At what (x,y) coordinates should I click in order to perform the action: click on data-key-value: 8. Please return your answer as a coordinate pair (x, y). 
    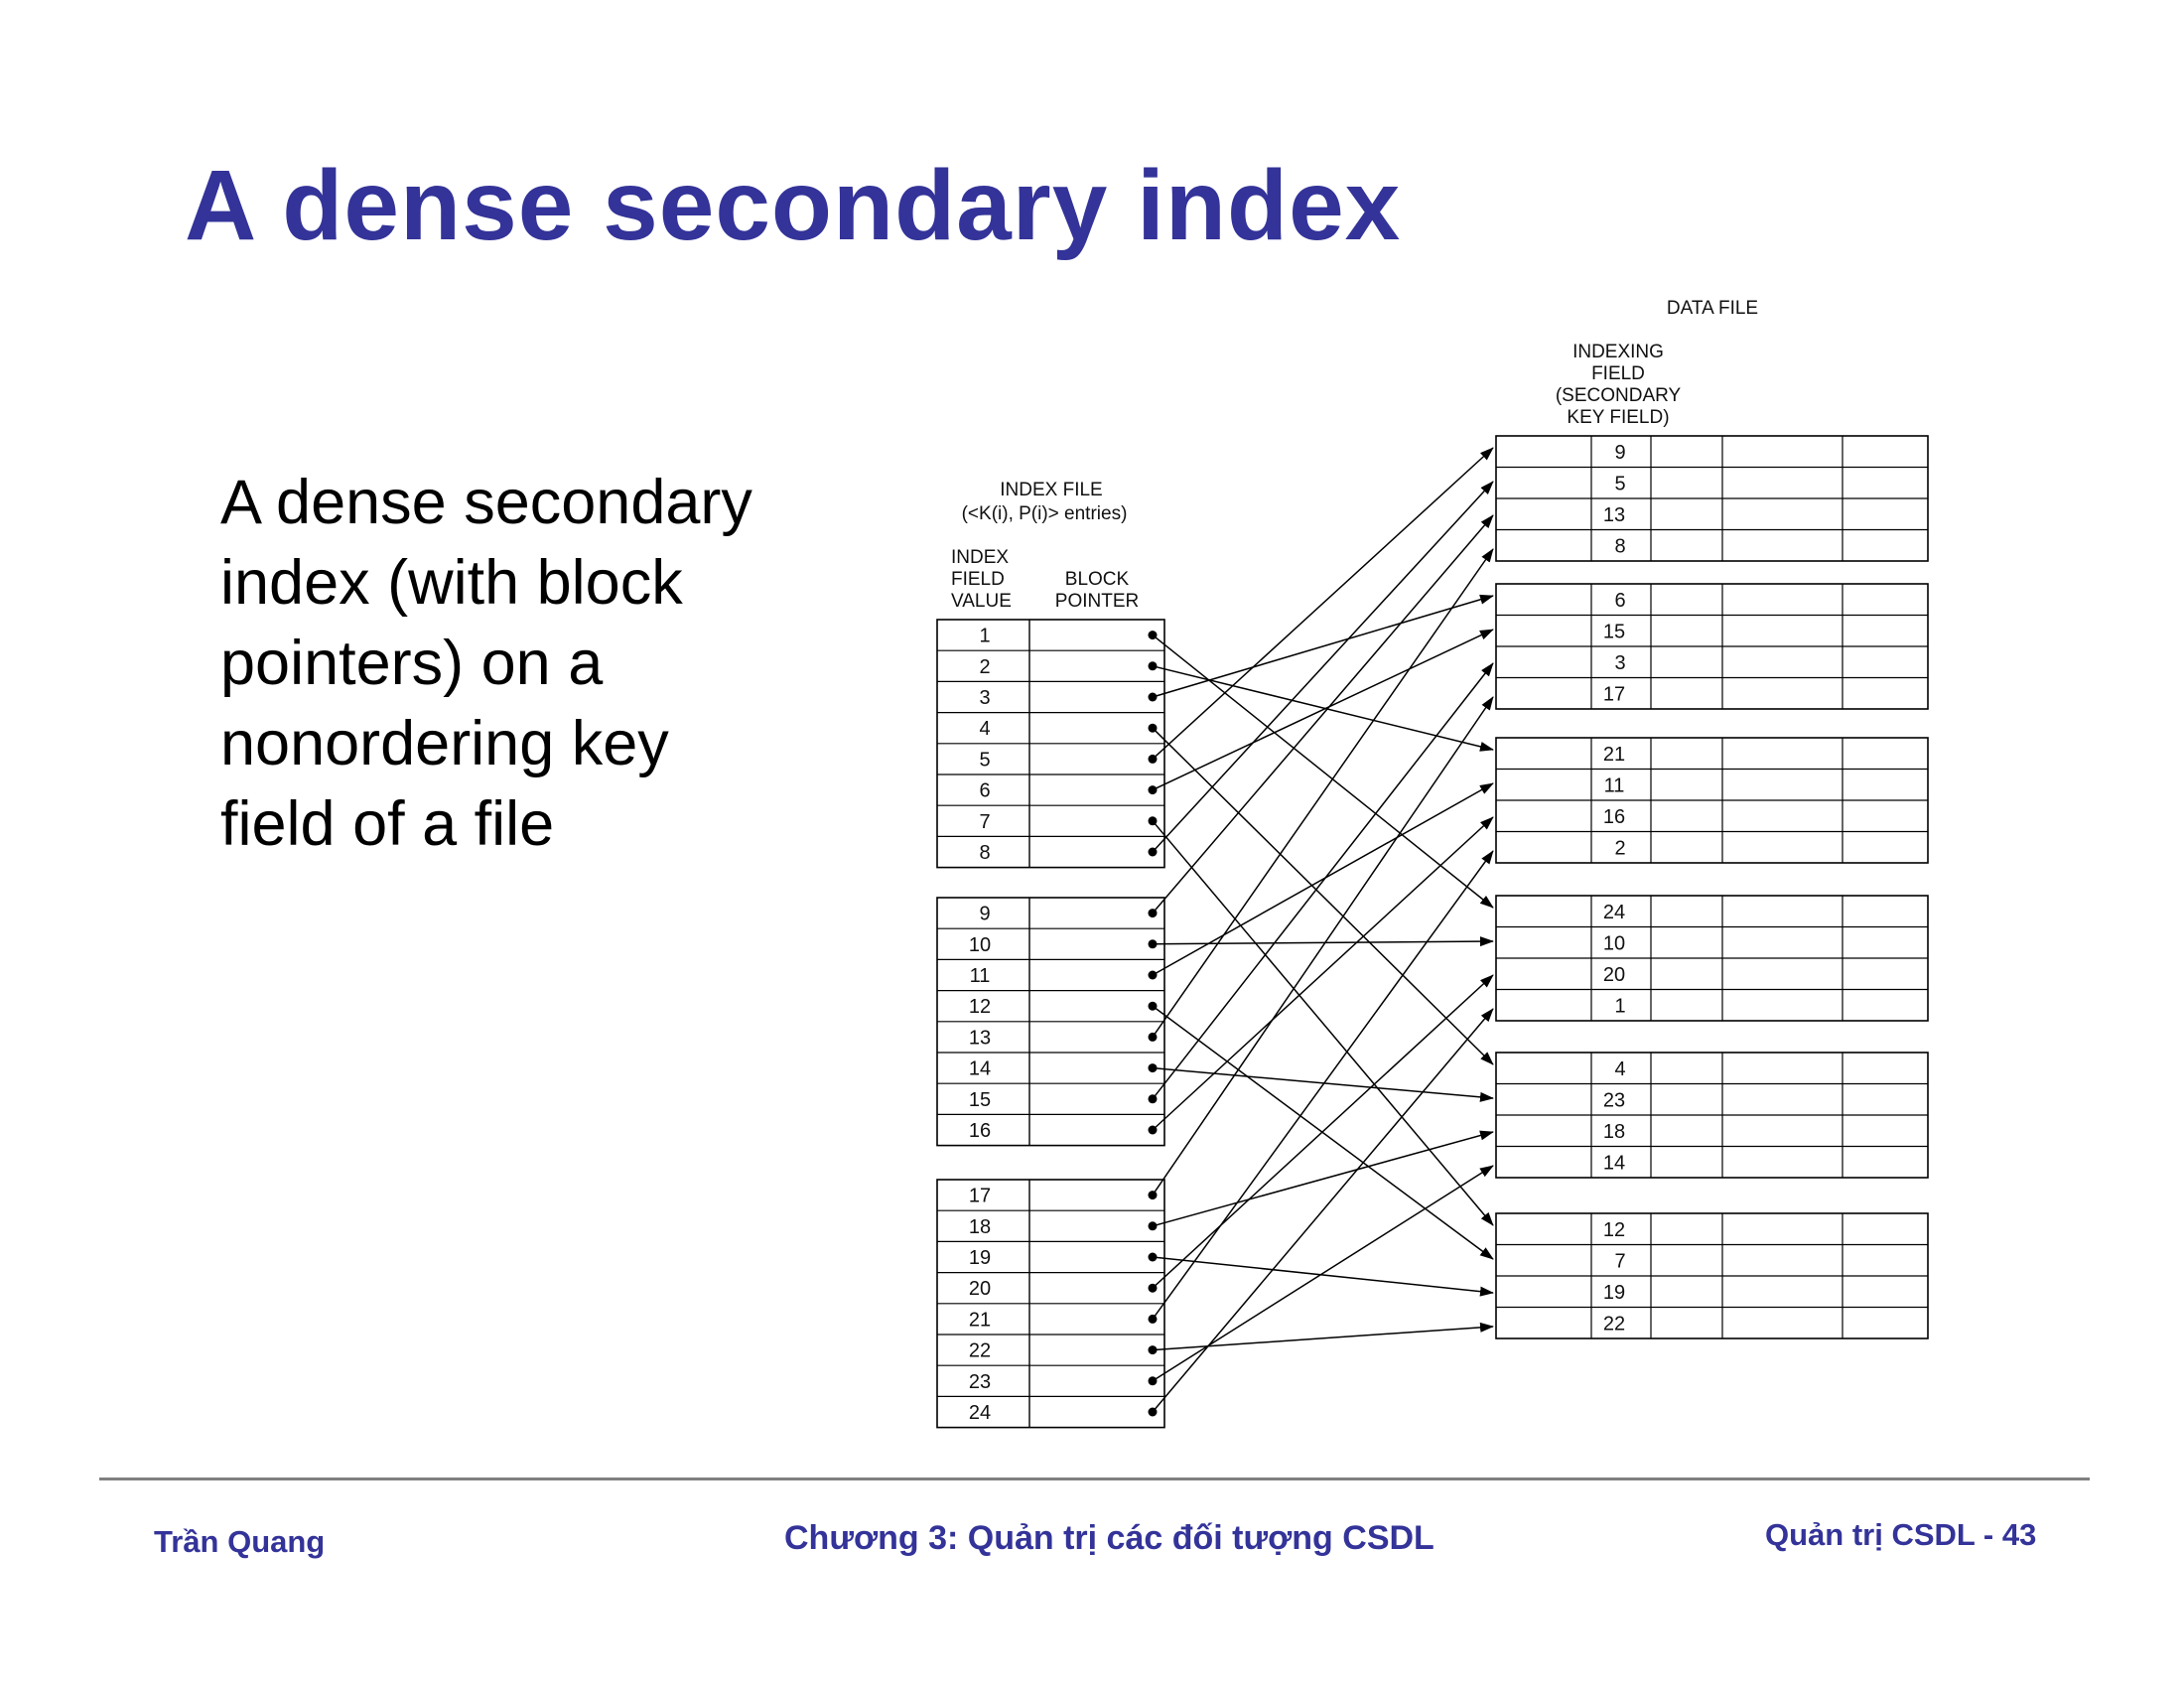
    Looking at the image, I should click on (1619, 546).